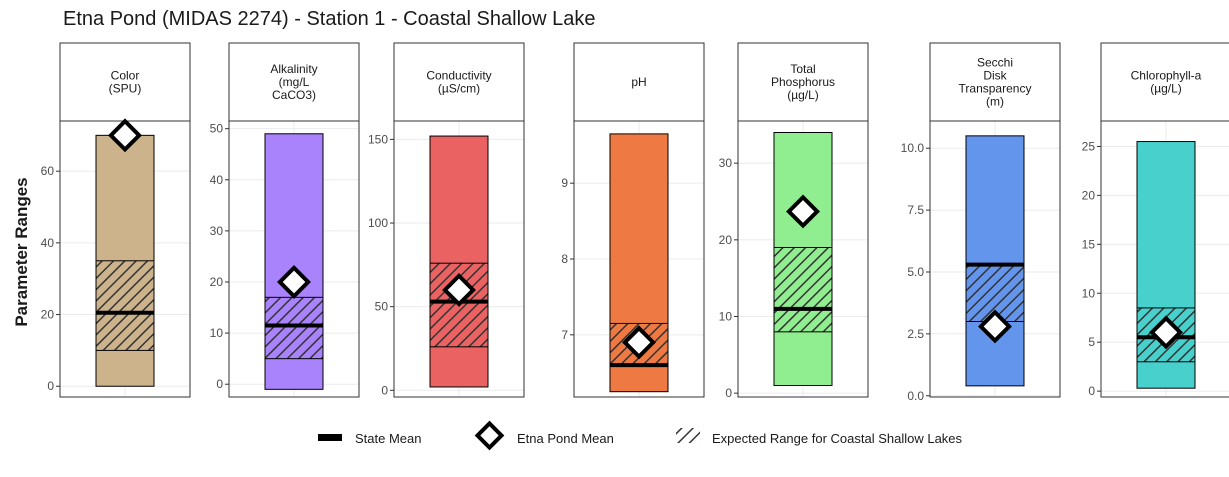 Image resolution: width=1229 pixels, height=477 pixels. Describe the element at coordinates (48, 171) in the screenshot. I see `y-tick-label: 60` at that location.